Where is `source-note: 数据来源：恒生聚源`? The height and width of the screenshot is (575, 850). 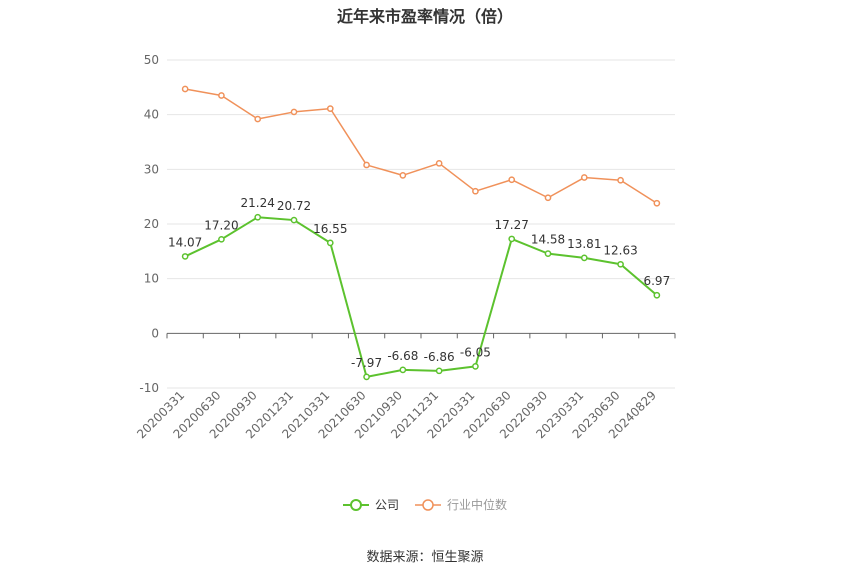
source-note: 数据来源：恒生聚源 is located at coordinates (425, 557).